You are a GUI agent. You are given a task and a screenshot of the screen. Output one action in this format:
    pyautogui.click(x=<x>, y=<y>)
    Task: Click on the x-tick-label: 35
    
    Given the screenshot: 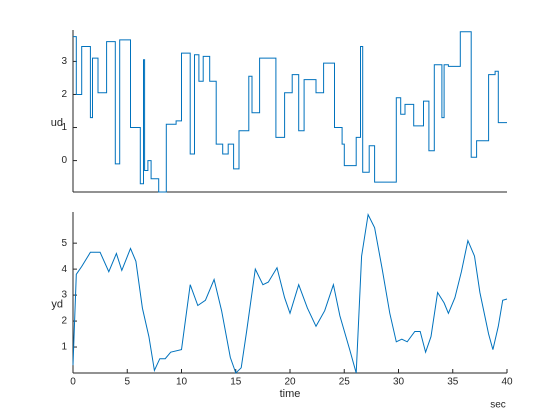 What is the action you would take?
    pyautogui.click(x=453, y=382)
    